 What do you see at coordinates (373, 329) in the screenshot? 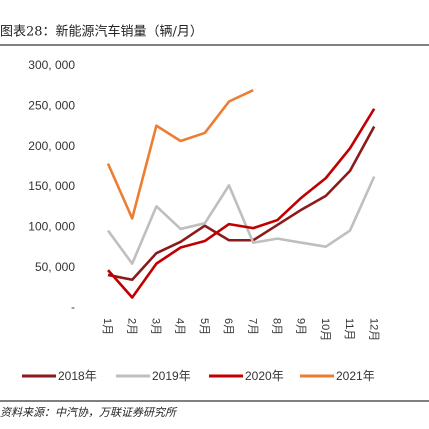
I see `x-tick-label: 12月` at bounding box center [373, 329].